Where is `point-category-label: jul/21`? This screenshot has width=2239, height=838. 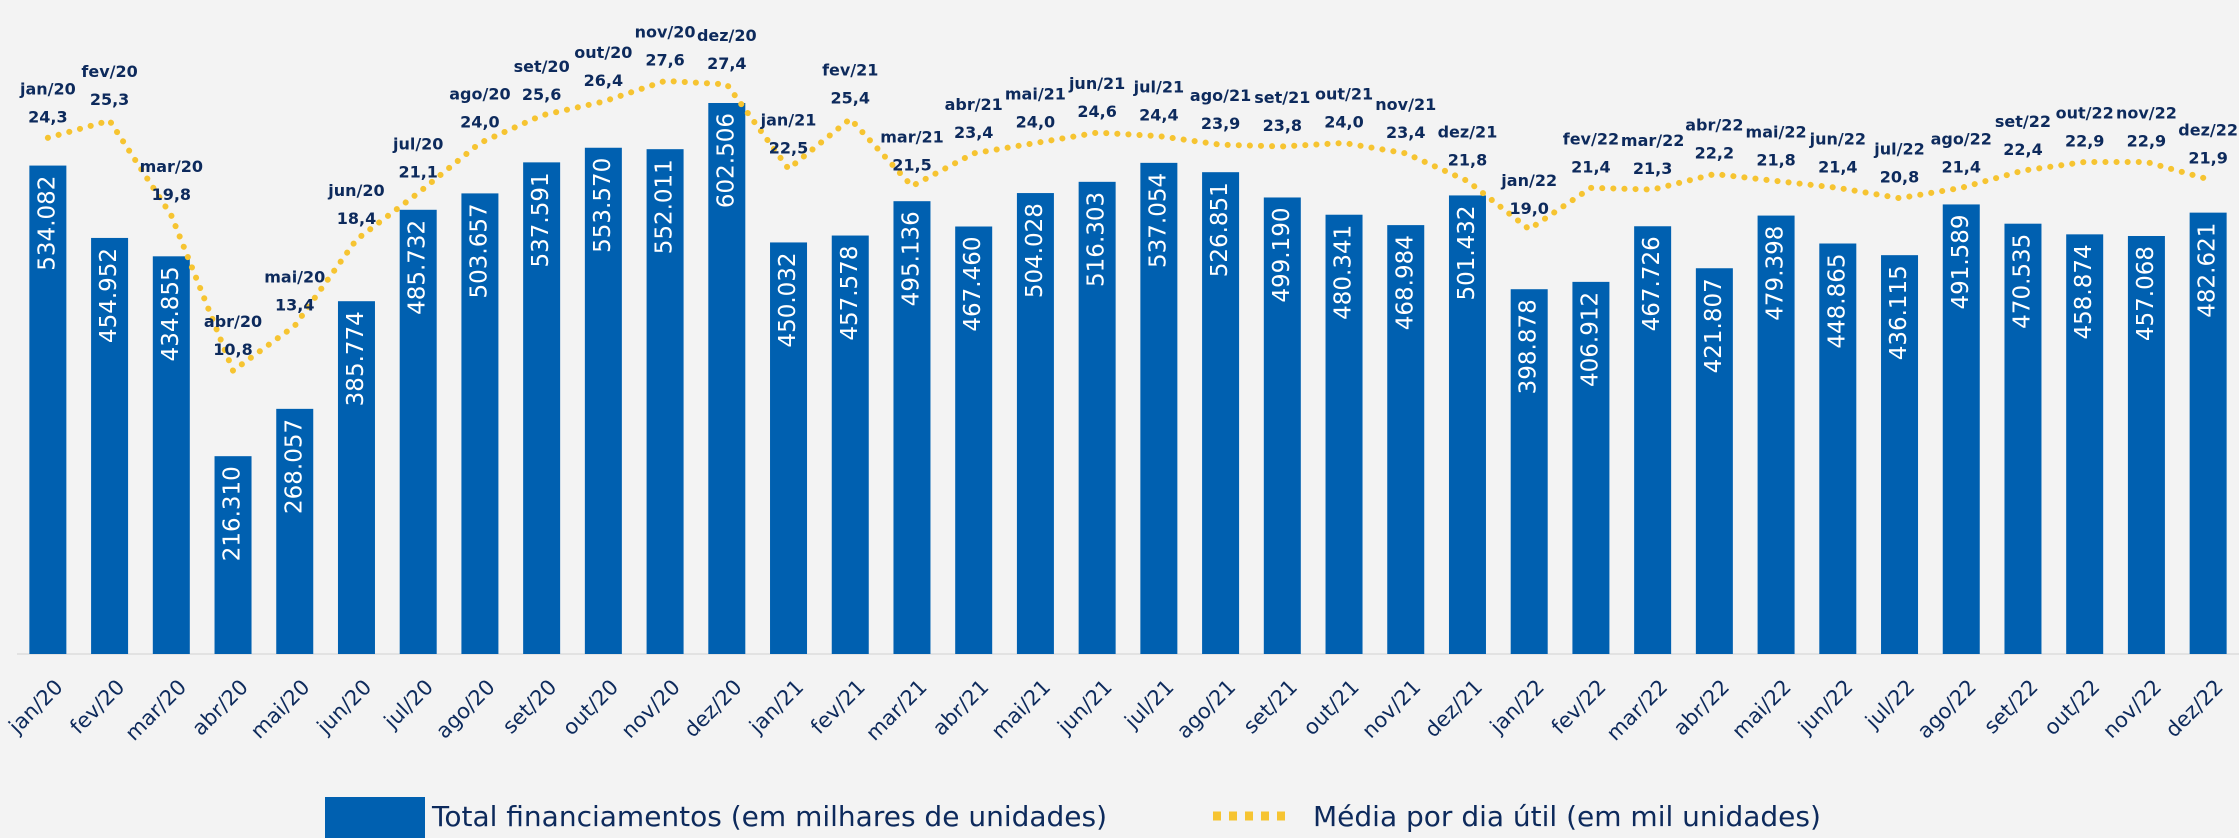 point-category-label: jul/21 is located at coordinates (1158, 87).